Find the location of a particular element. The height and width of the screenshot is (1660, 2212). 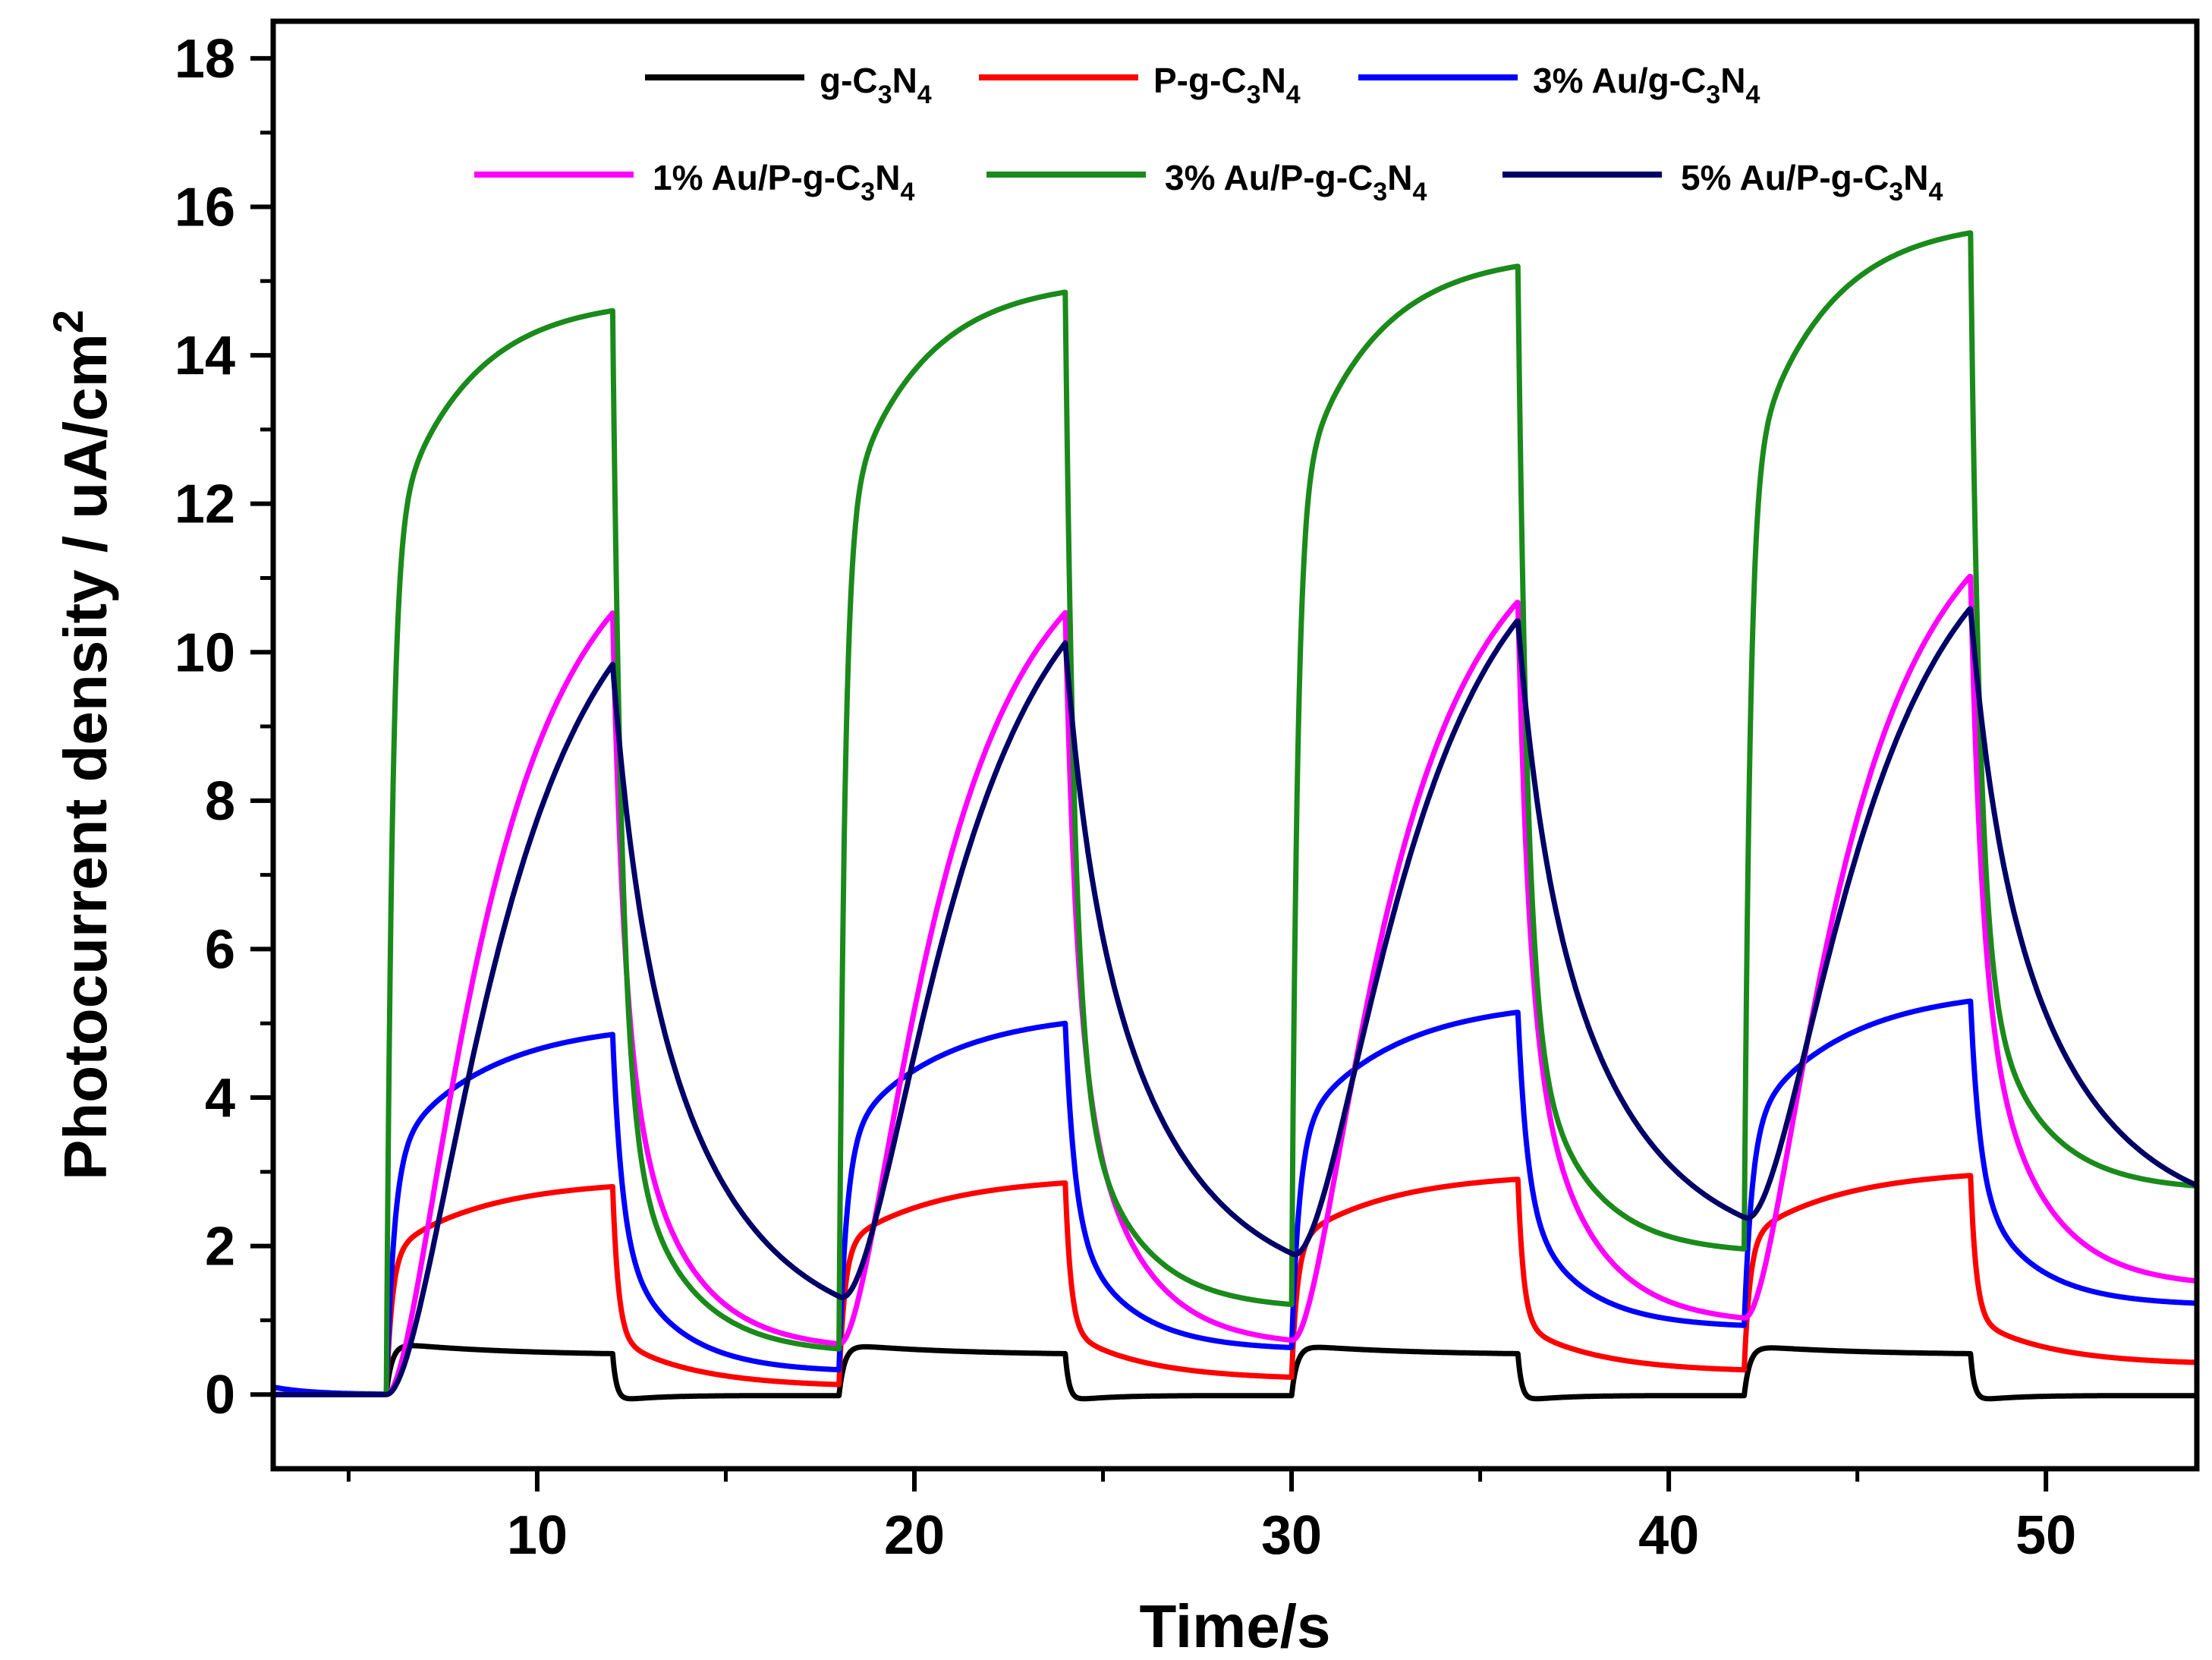

y-axis-title-main: Photocurrent density / uA/cm is located at coordinates (86, 756).